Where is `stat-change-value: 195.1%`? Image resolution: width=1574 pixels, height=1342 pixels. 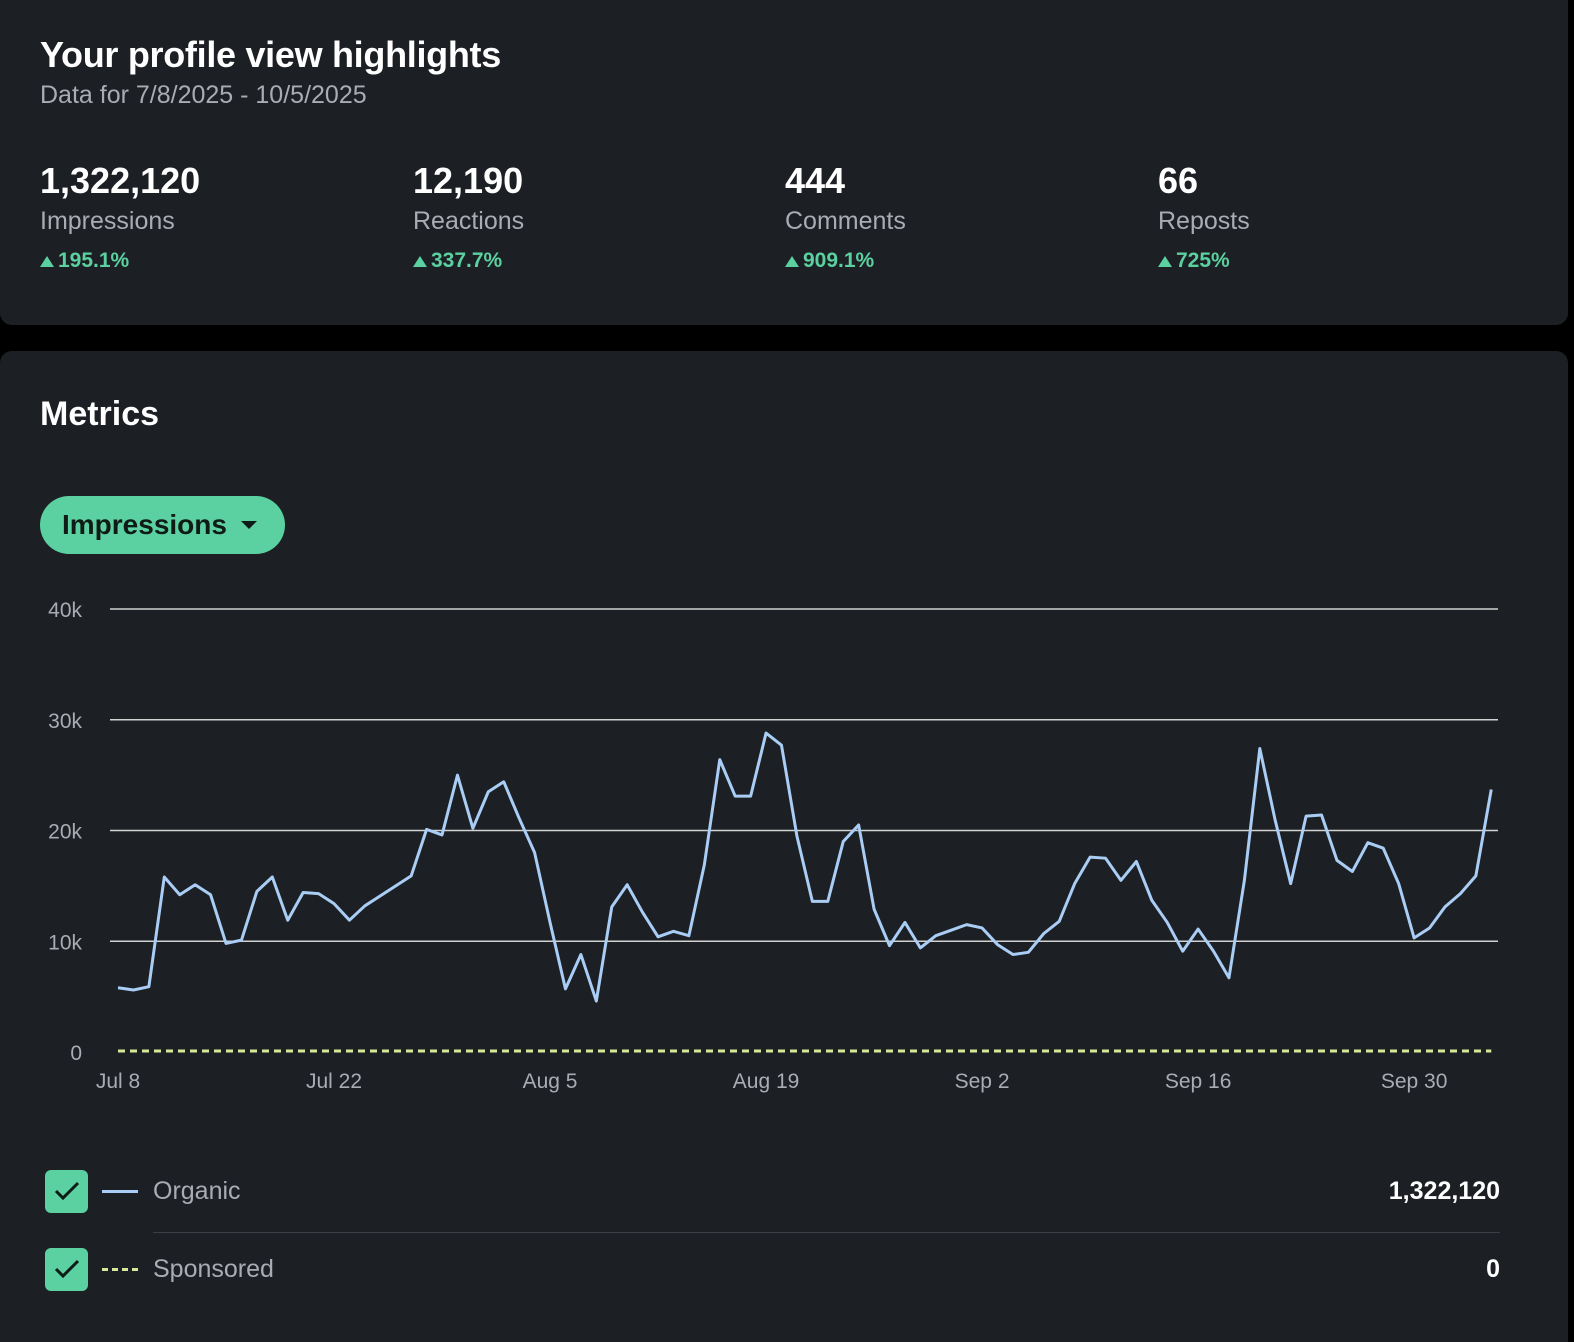 stat-change-value: 195.1% is located at coordinates (94, 260).